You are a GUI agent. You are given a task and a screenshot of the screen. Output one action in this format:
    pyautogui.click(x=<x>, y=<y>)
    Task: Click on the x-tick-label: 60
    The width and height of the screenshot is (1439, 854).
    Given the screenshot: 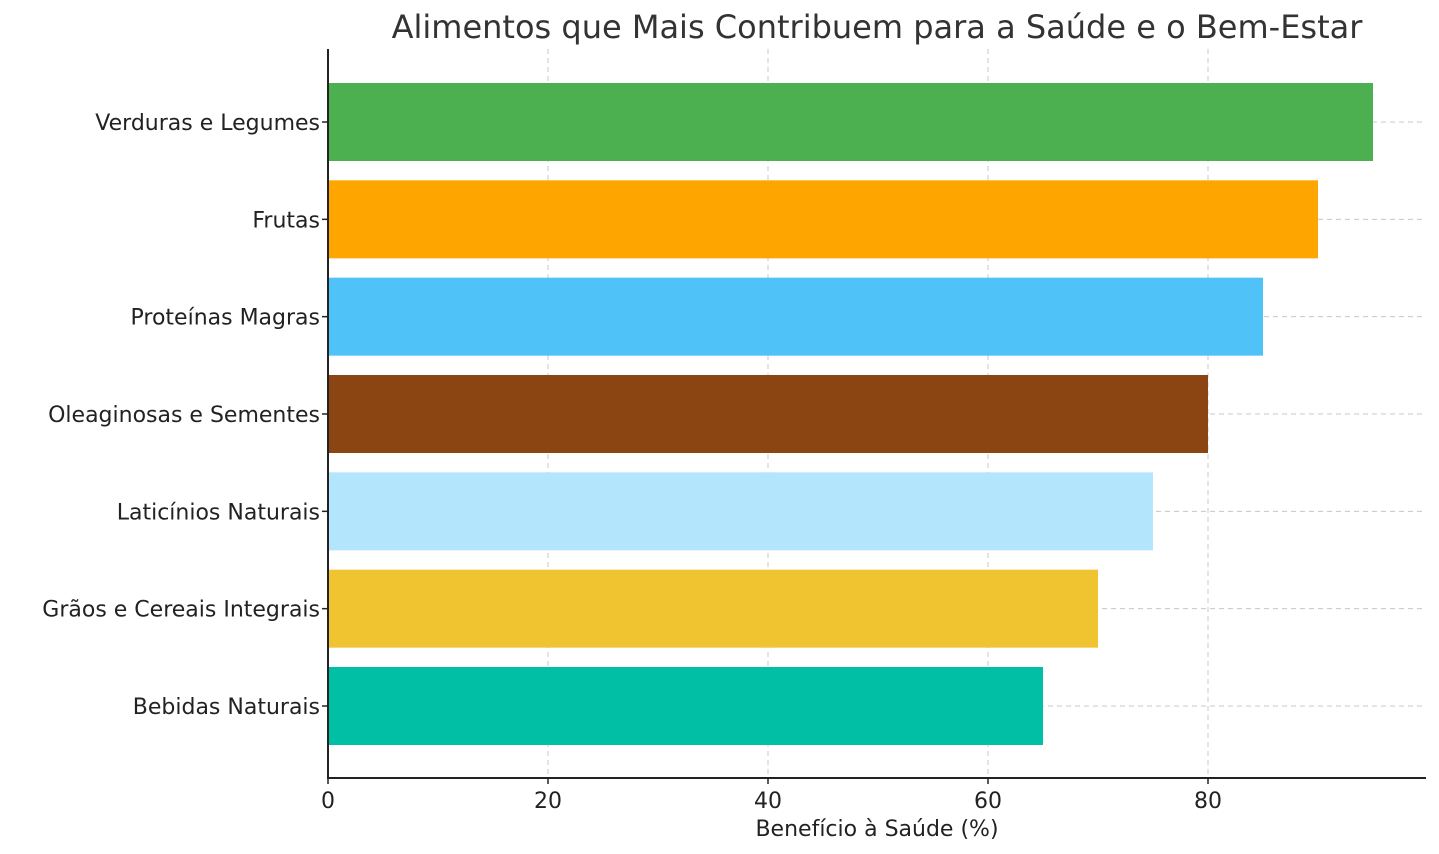 What is the action you would take?
    pyautogui.click(x=988, y=801)
    